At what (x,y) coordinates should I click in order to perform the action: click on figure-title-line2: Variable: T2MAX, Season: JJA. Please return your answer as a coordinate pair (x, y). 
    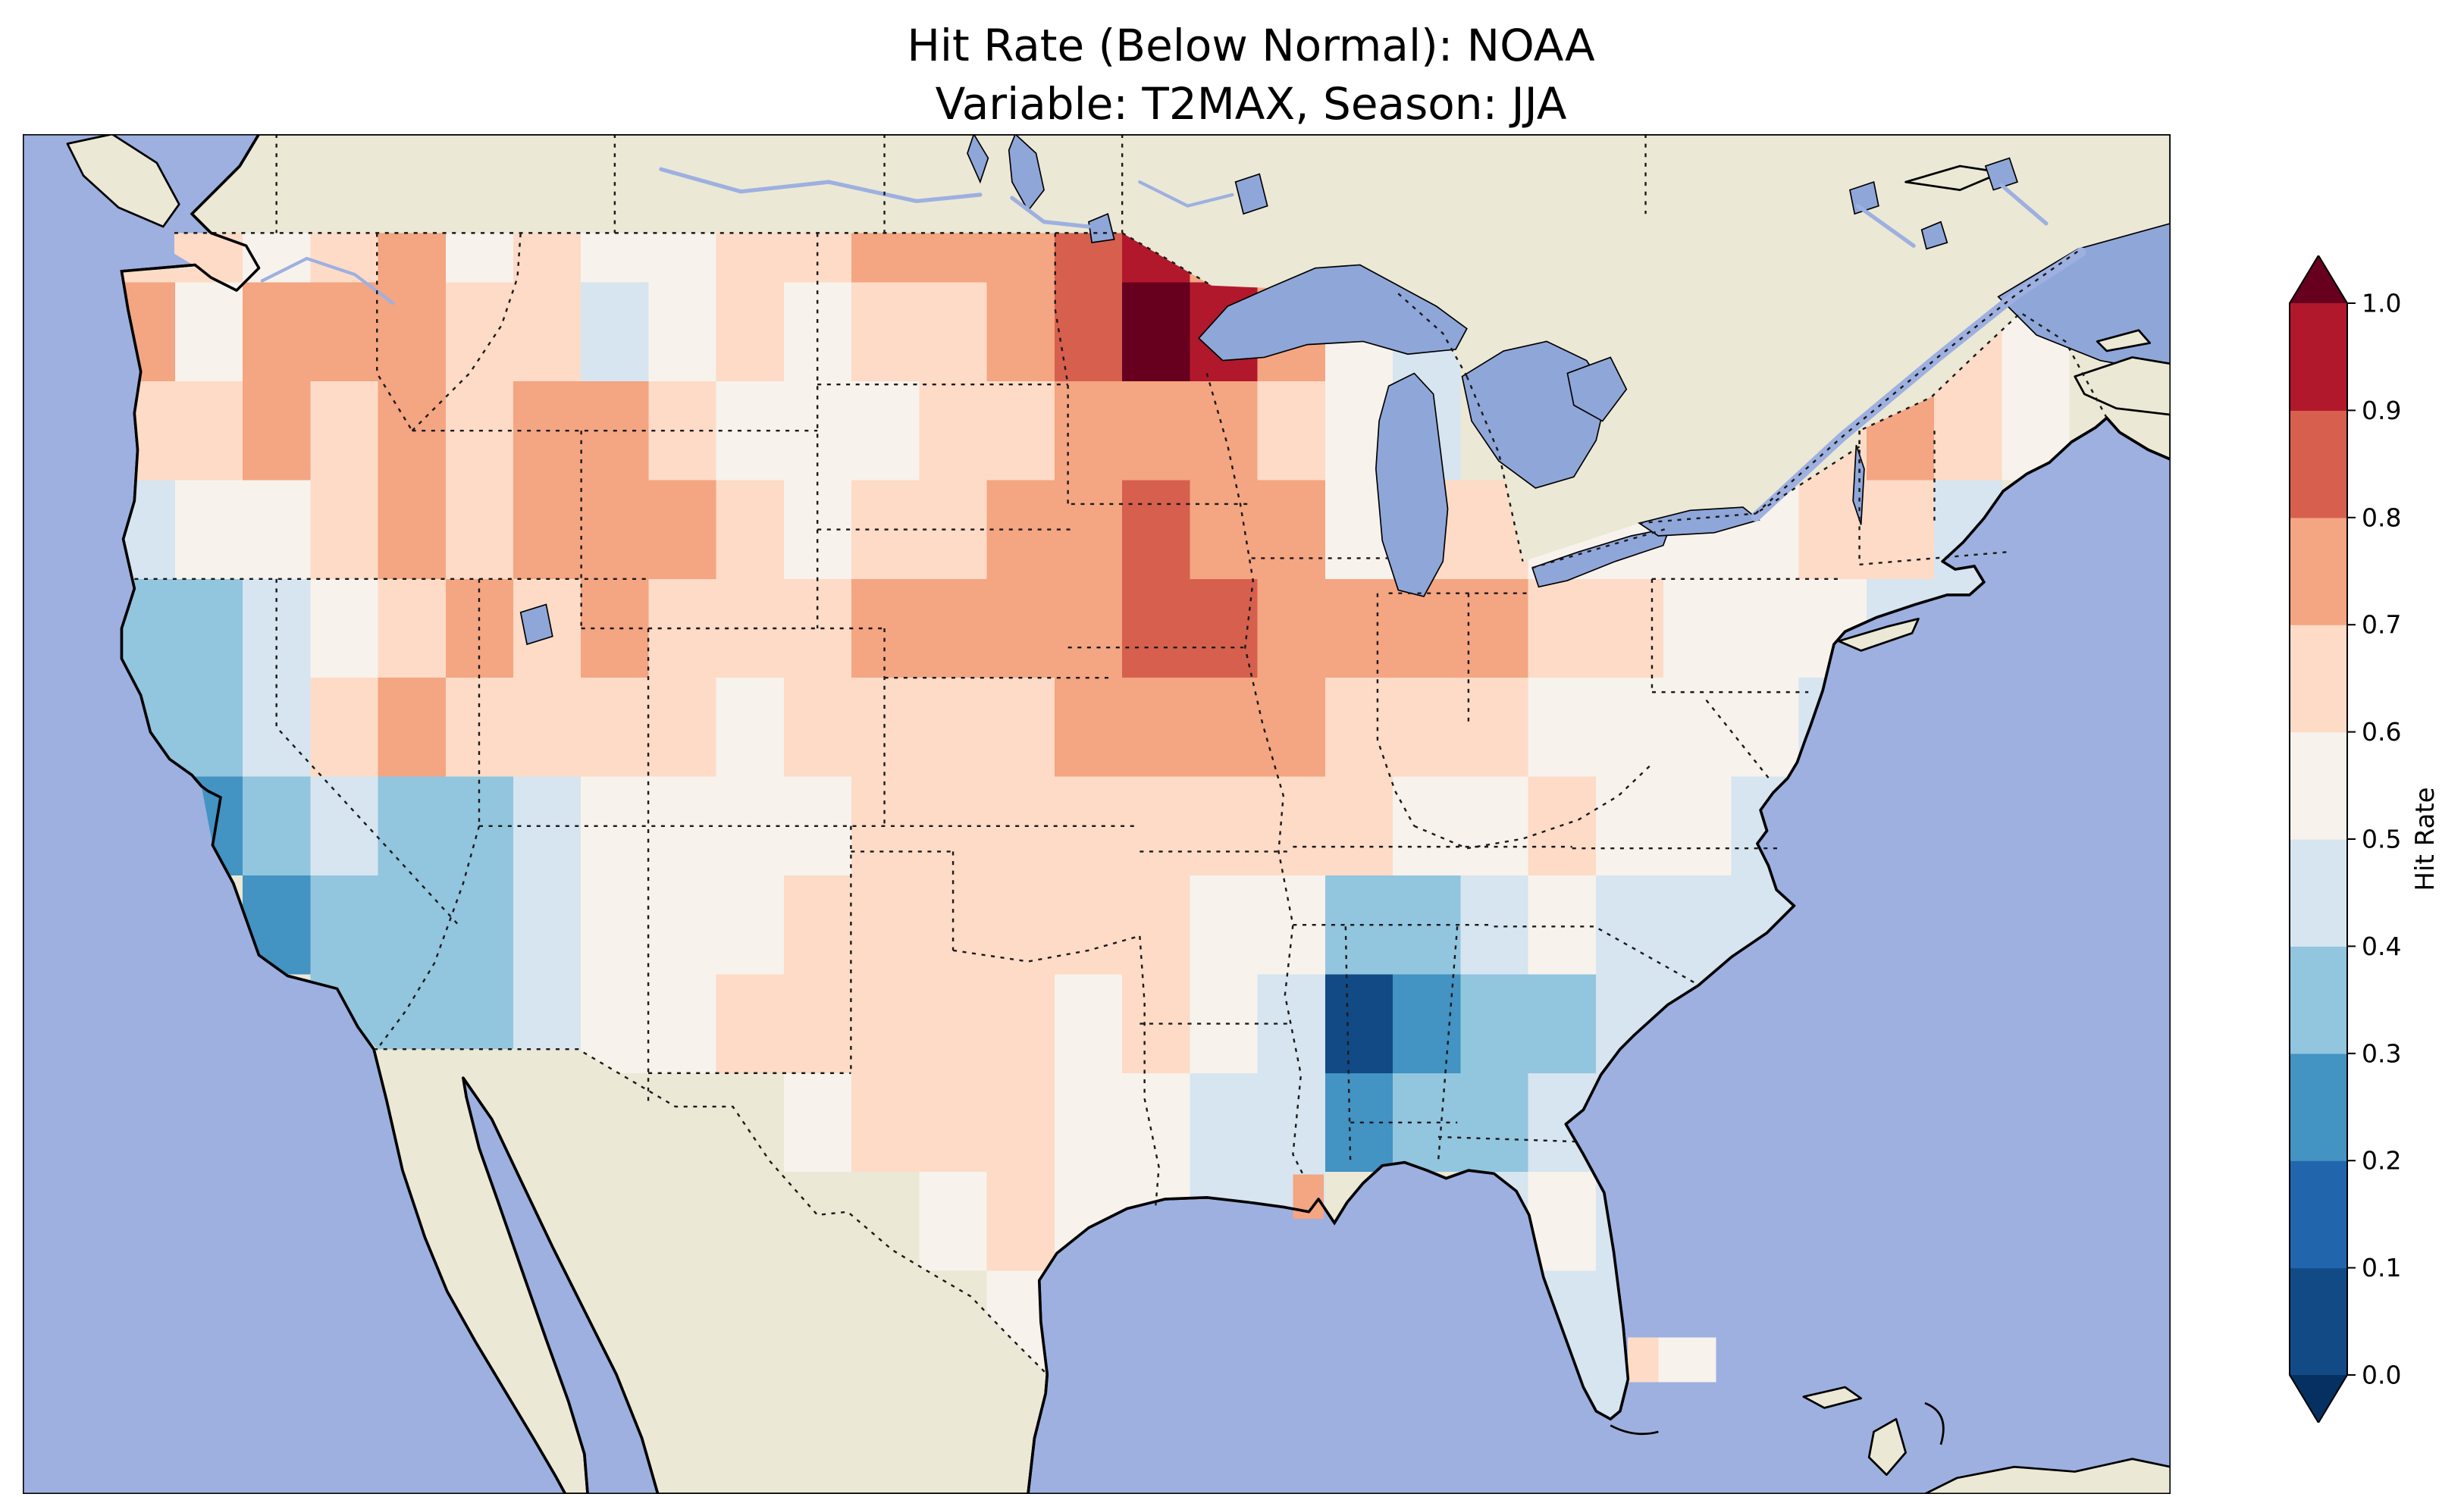
    Looking at the image, I should click on (1251, 103).